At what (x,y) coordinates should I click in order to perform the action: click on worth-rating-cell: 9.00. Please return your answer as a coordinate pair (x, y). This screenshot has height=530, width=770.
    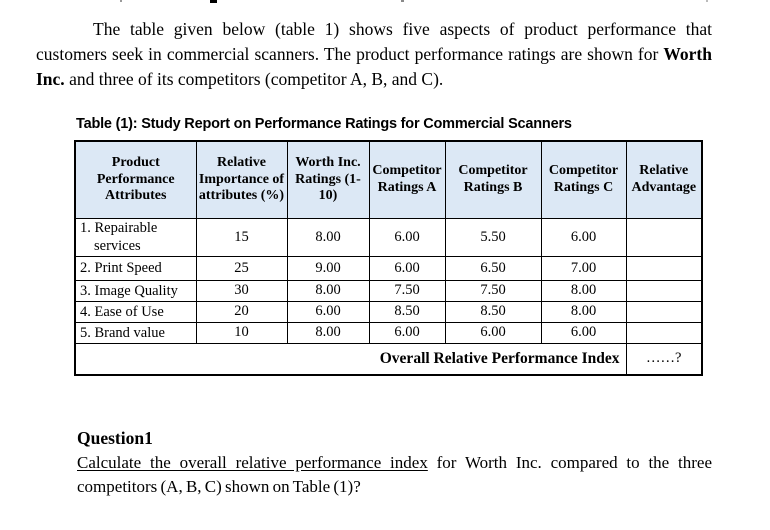
    Looking at the image, I should click on (328, 268).